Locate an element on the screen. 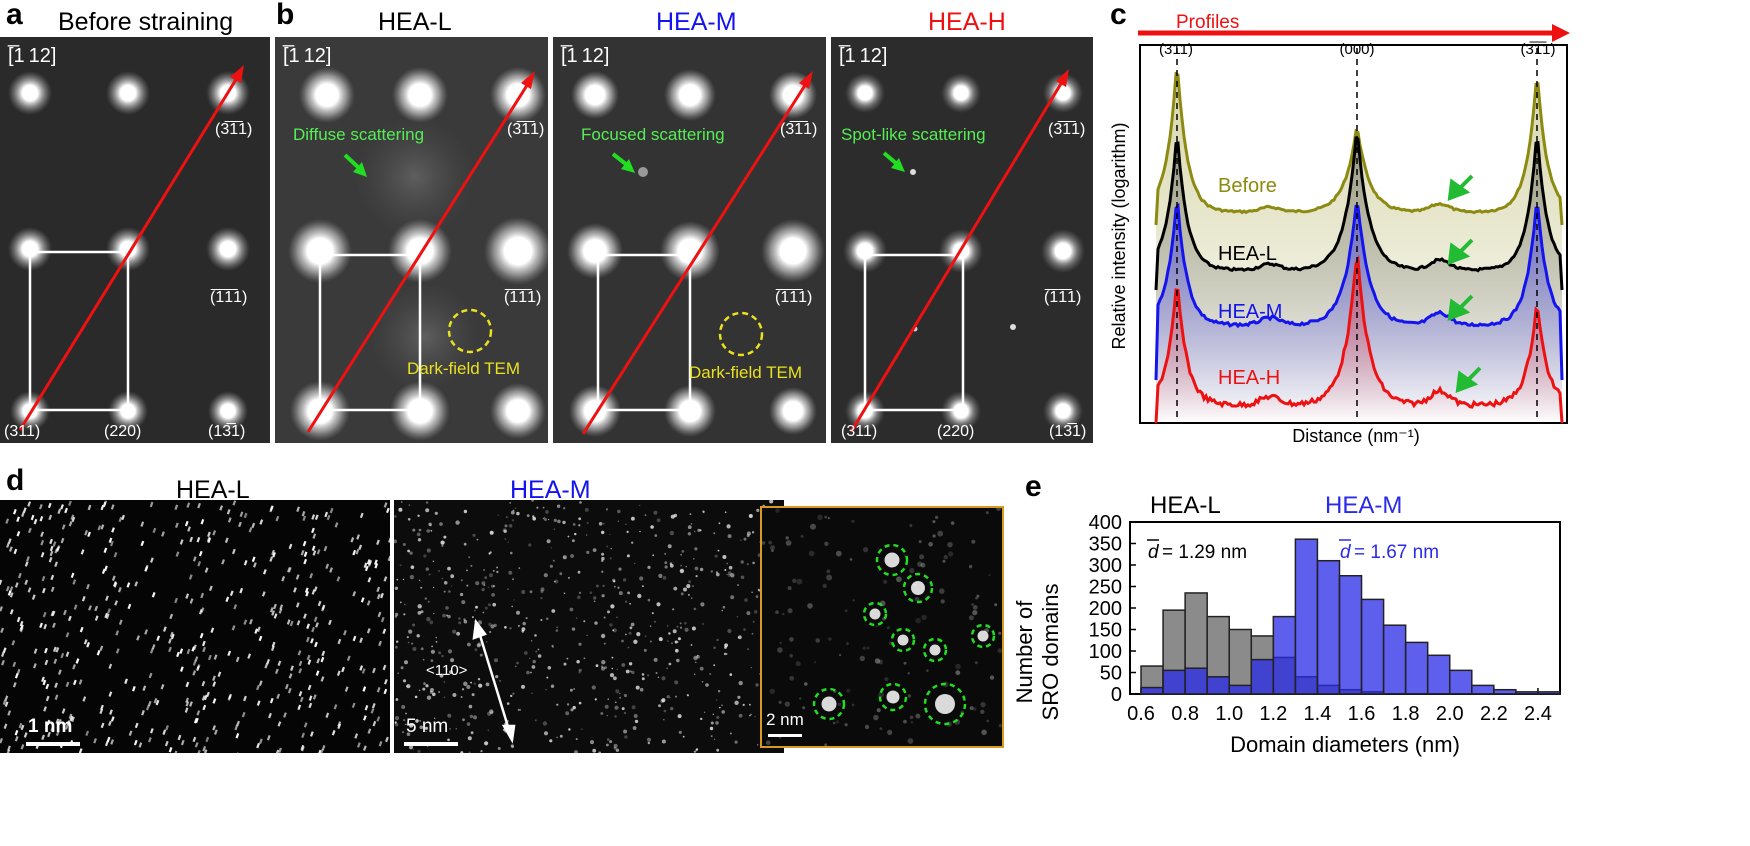  x-tick-label: 1.2 is located at coordinates (1273, 714).